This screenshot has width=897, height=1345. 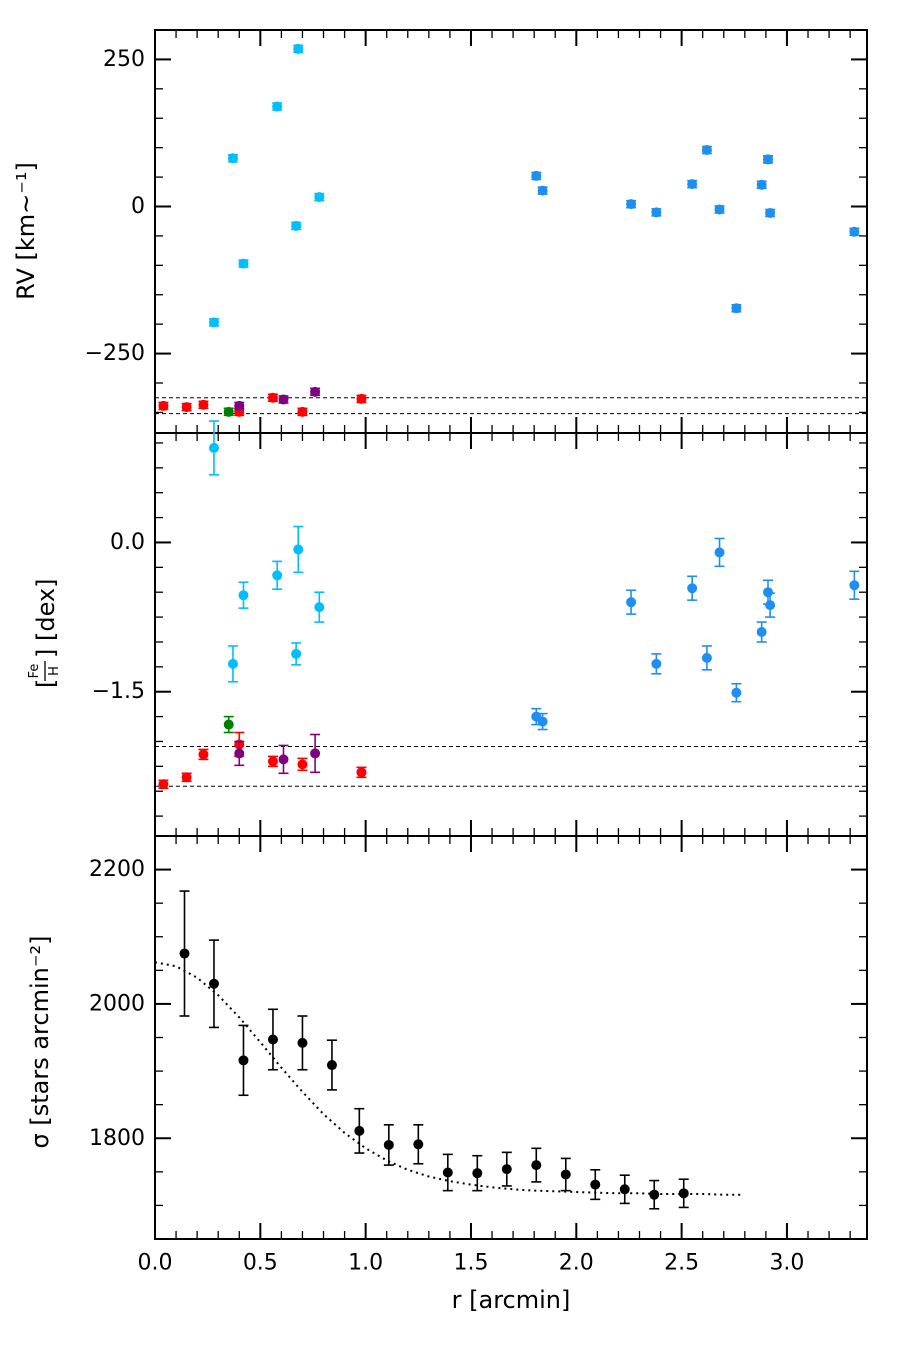 What do you see at coordinates (681, 1263) in the screenshot?
I see `x-tick-label: 2.5` at bounding box center [681, 1263].